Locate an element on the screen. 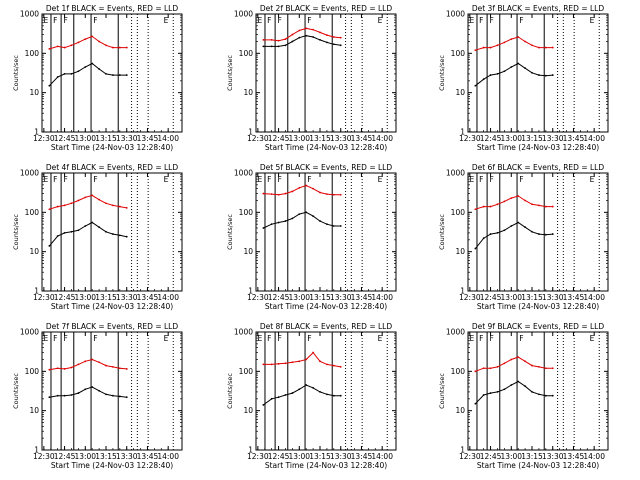 This screenshot has width=640, height=480. x-axis-label: Start Time (24-Nov-03 12:28:40) is located at coordinates (326, 147).